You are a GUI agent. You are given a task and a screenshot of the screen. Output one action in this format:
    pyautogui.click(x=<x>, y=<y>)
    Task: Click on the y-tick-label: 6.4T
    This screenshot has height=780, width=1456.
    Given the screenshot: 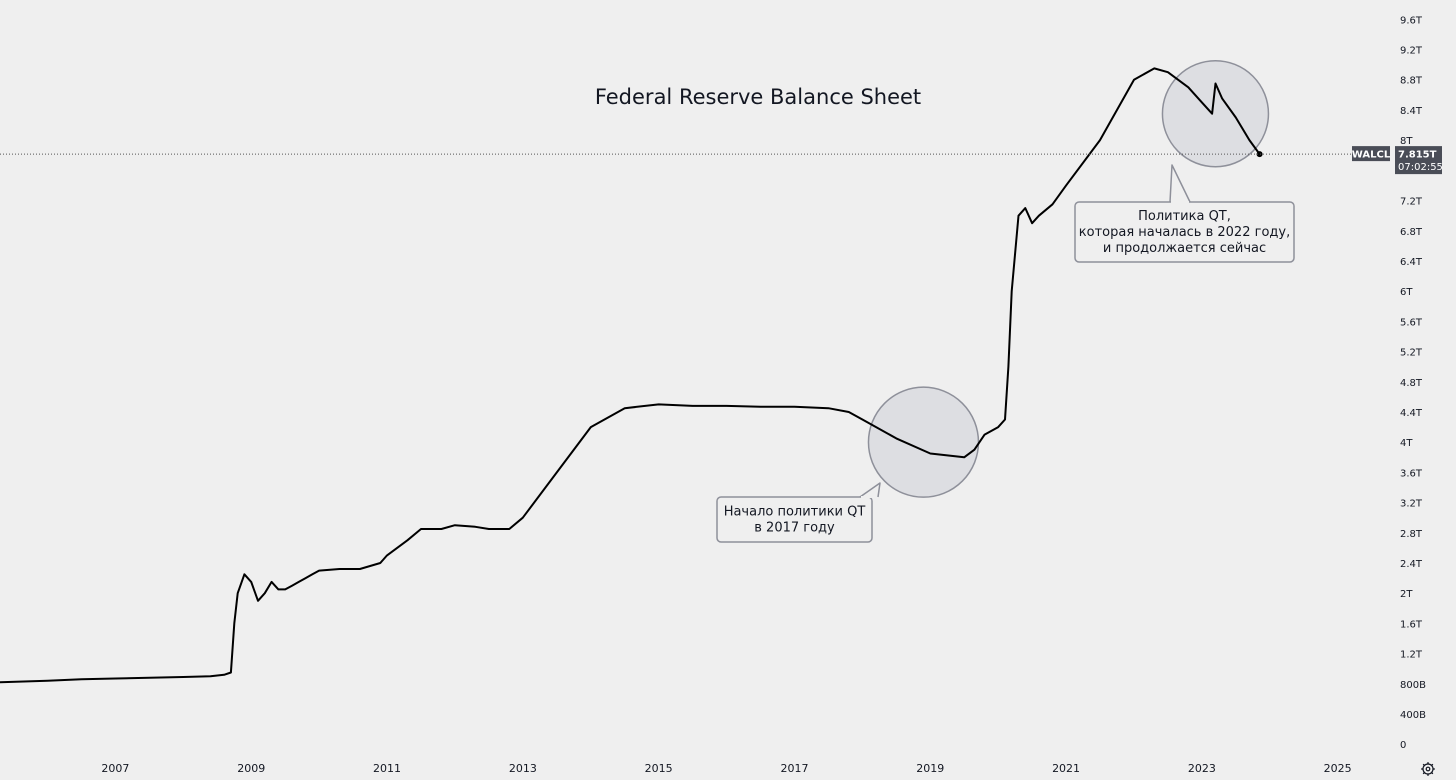 What is the action you would take?
    pyautogui.click(x=1411, y=262)
    